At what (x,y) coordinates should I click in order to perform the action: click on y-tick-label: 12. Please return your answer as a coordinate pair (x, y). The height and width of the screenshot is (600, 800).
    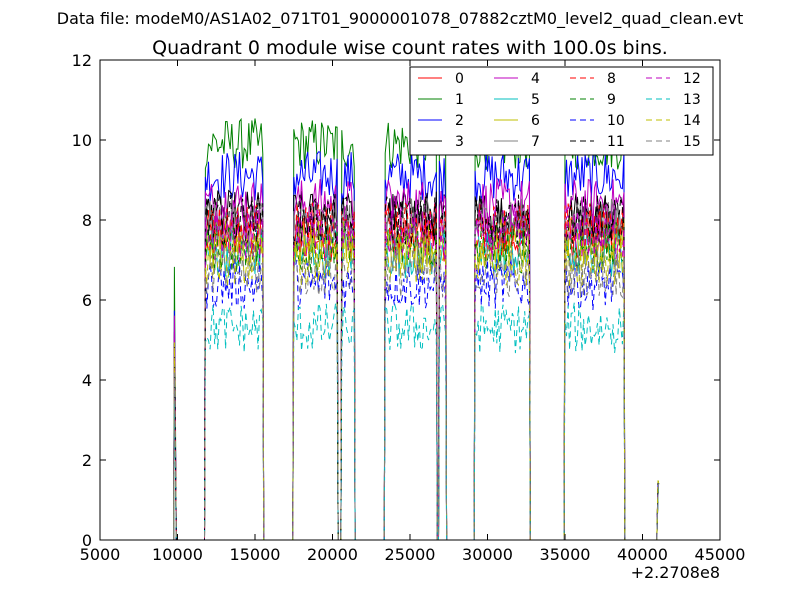
    Looking at the image, I should click on (82, 60).